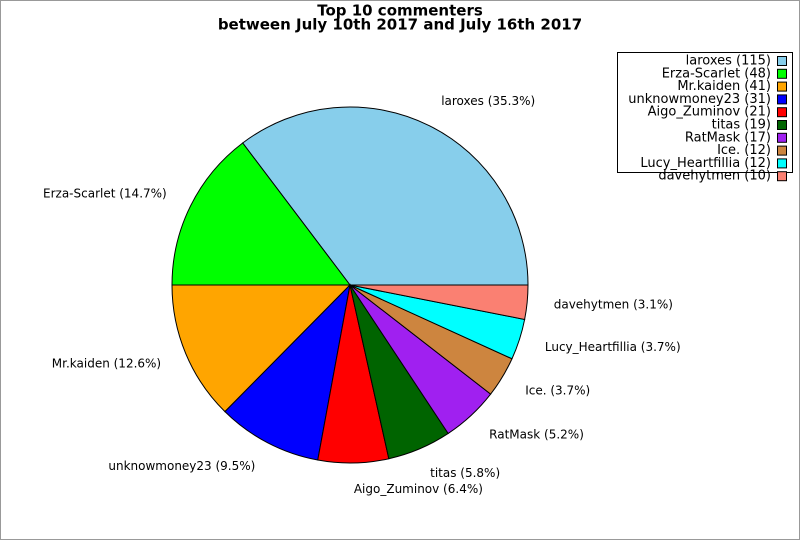 This screenshot has width=800, height=540. Describe the element at coordinates (418, 489) in the screenshot. I see `slice-label: Aigo_Zuminov (6.4%)` at that location.